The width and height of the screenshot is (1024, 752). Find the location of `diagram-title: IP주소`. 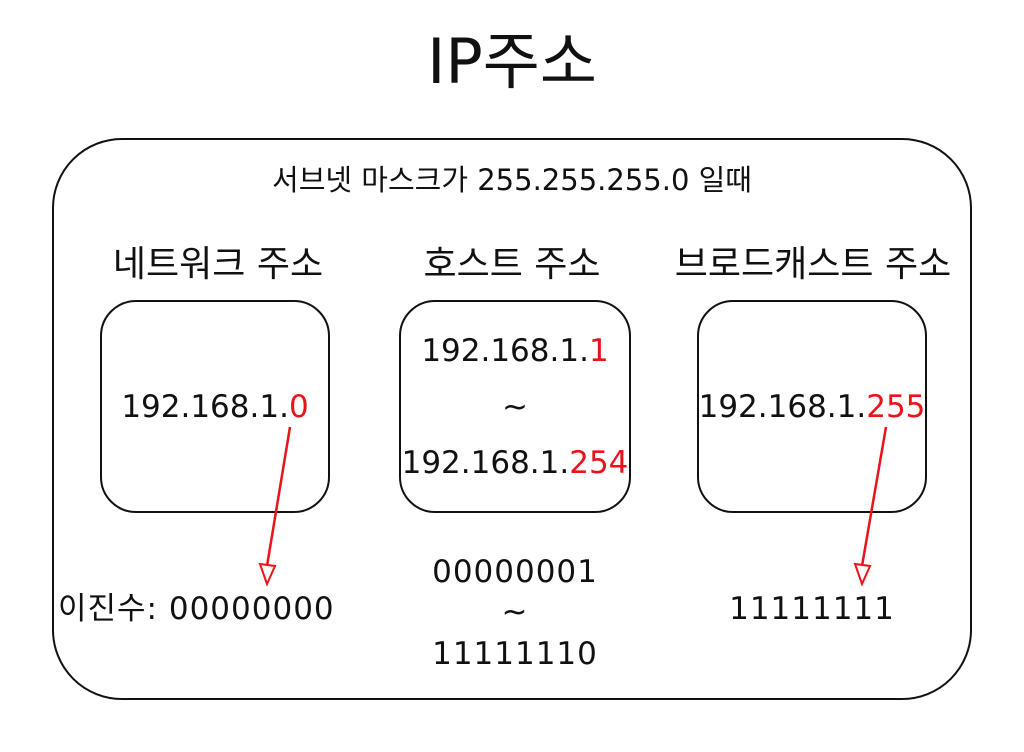

diagram-title: IP주소 is located at coordinates (512, 61).